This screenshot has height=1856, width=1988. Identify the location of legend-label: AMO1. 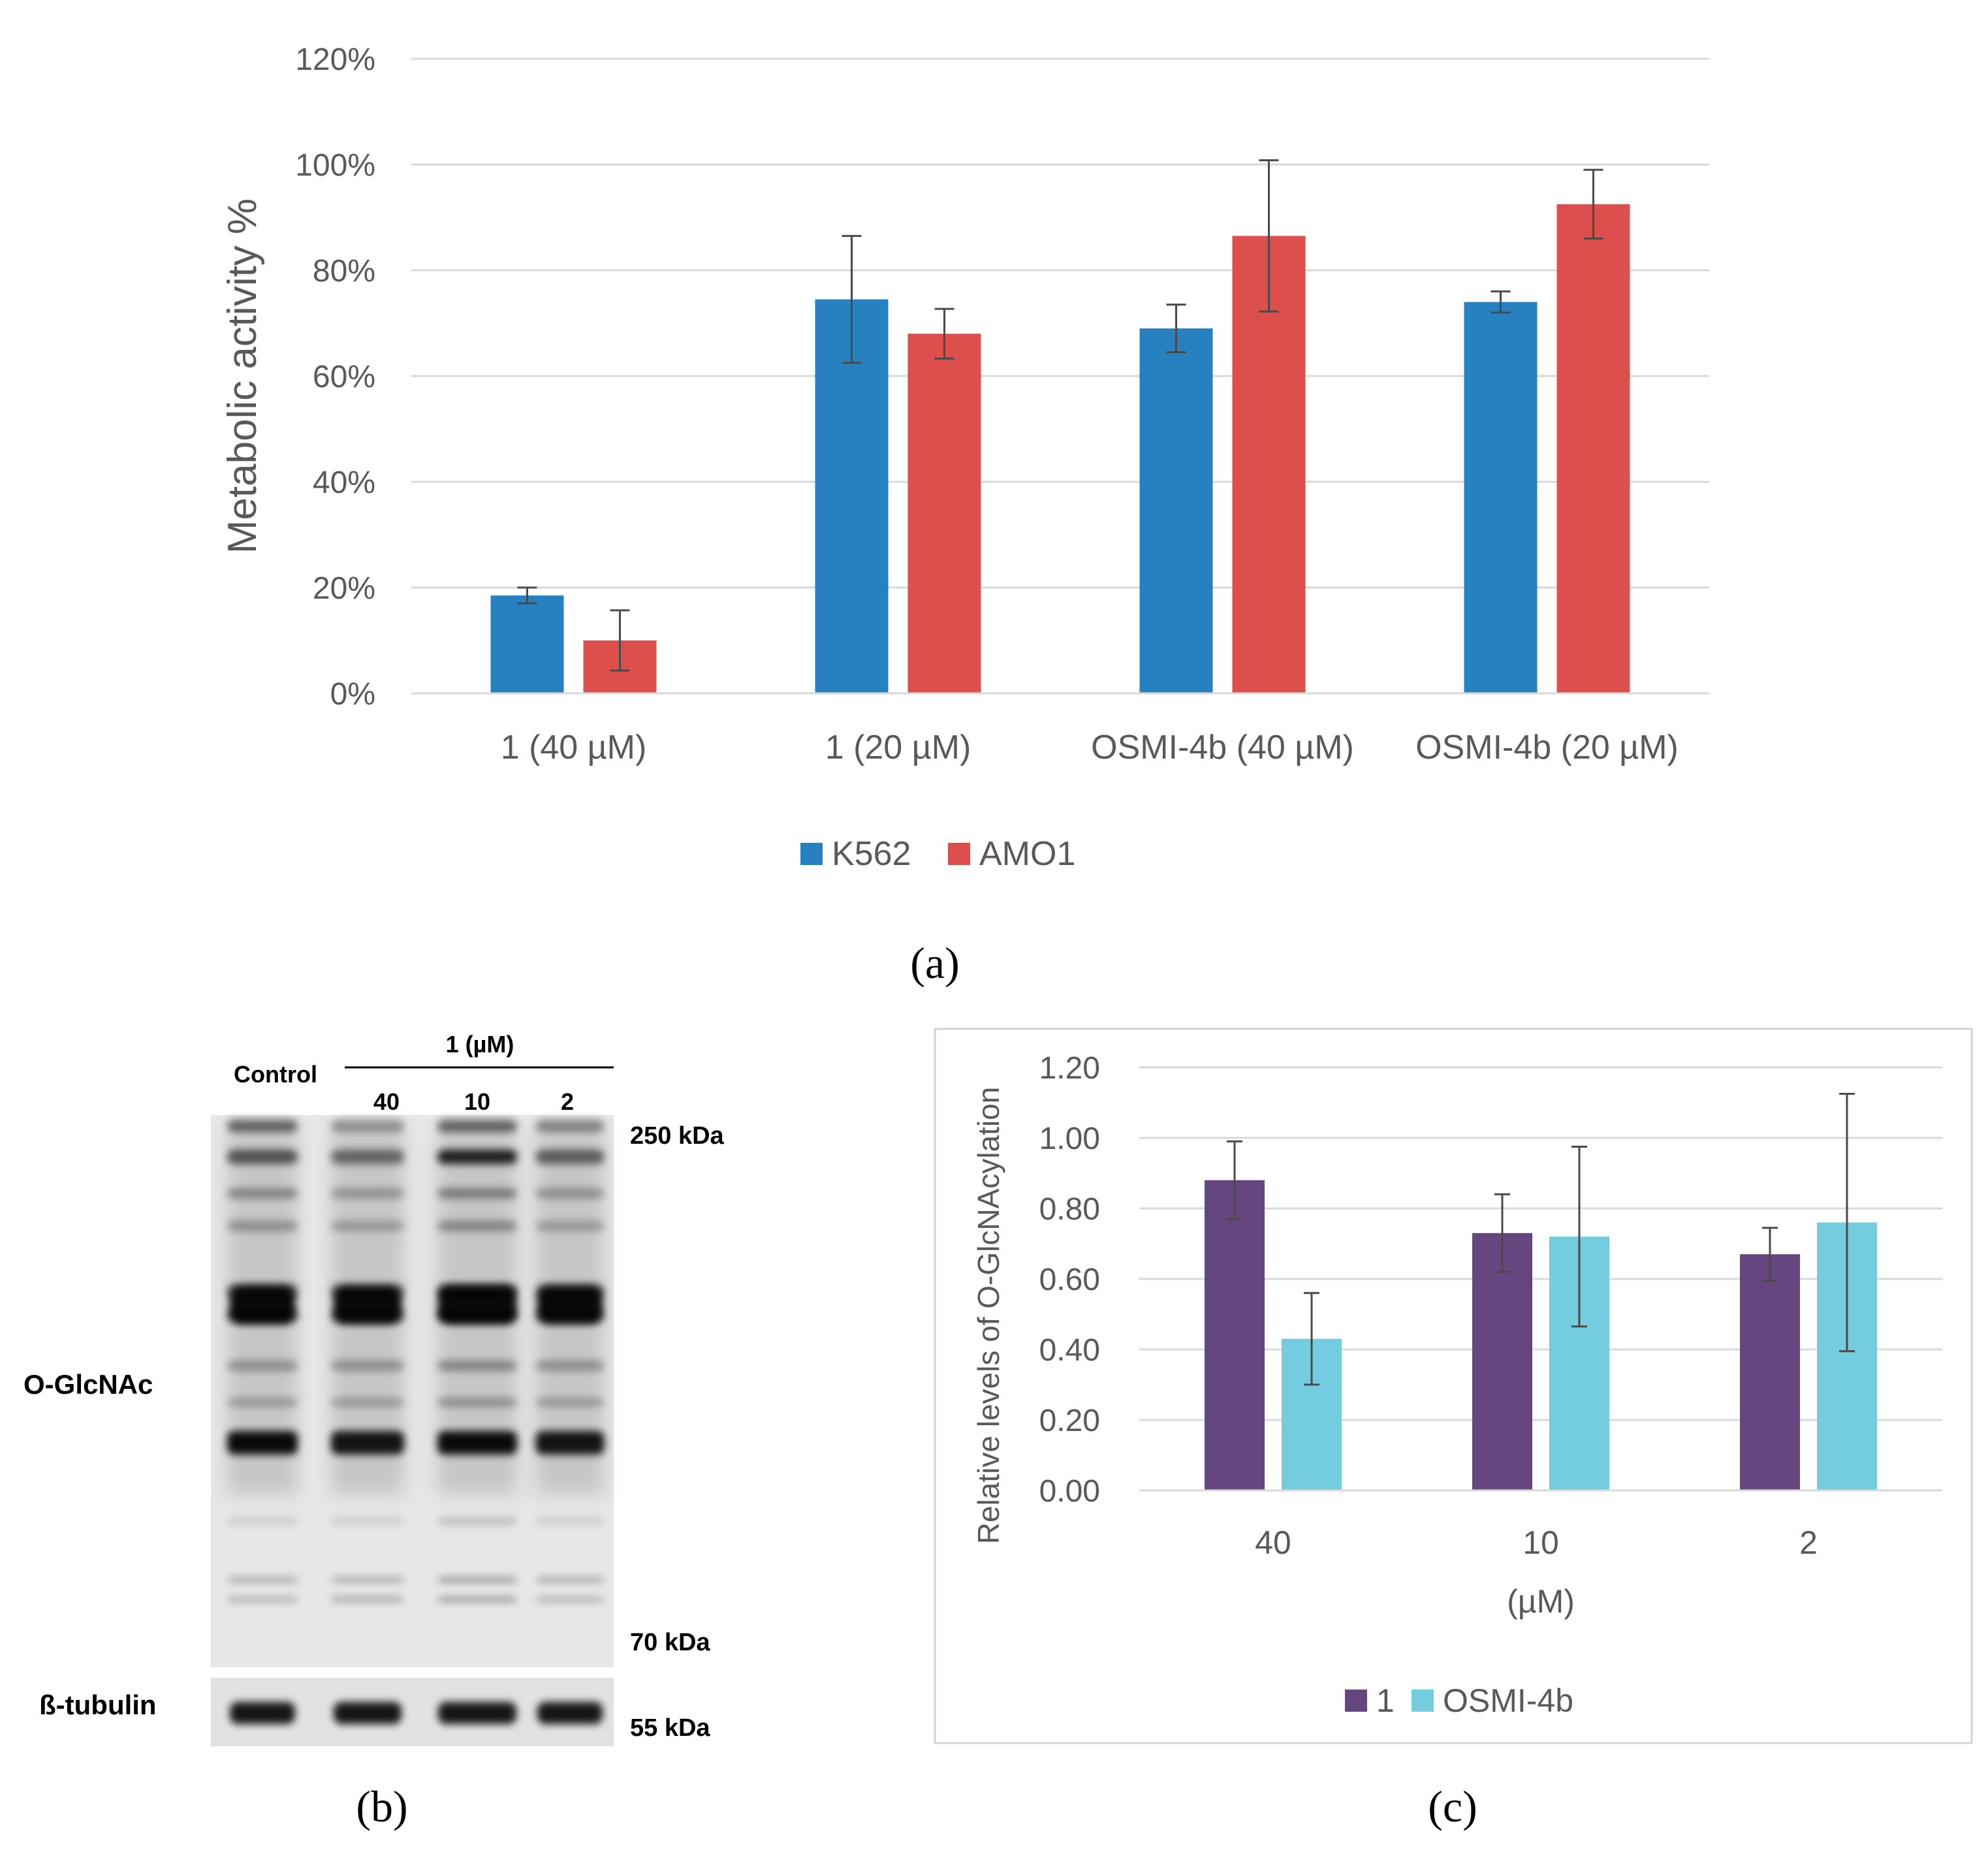
(1027, 854).